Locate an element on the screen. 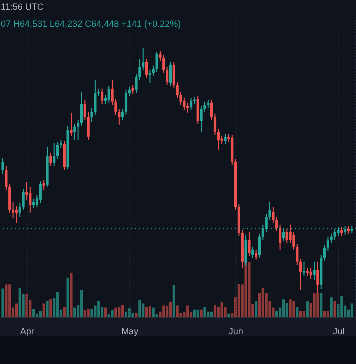 This screenshot has width=356, height=364. text: 07 H64,531 L64,232 C64,448 +141 (+0.22%) is located at coordinates (91, 24).